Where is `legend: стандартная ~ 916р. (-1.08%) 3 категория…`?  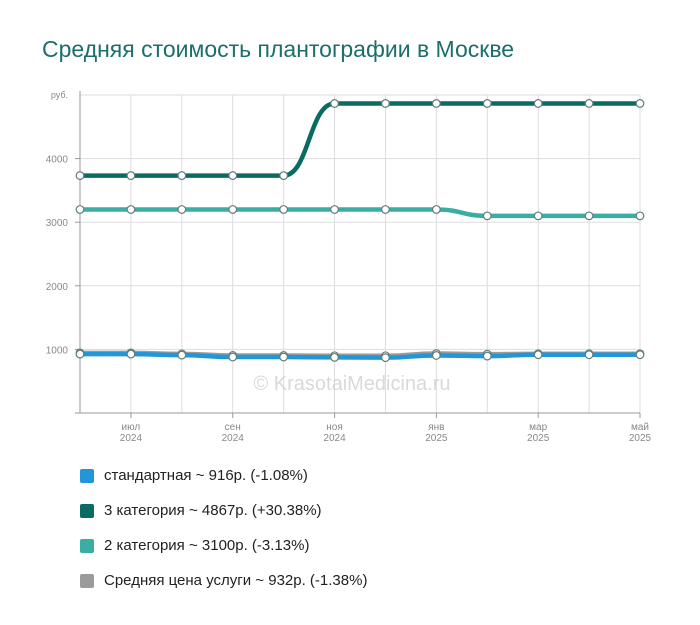
legend: стандартная ~ 916р. (-1.08%) 3 категория… is located at coordinates (223, 528).